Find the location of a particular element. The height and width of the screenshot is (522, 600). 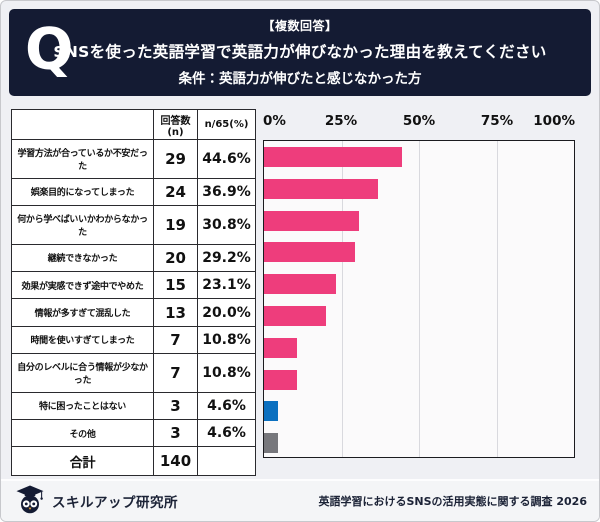

table-total-row: 合計 140 is located at coordinates (133, 461).